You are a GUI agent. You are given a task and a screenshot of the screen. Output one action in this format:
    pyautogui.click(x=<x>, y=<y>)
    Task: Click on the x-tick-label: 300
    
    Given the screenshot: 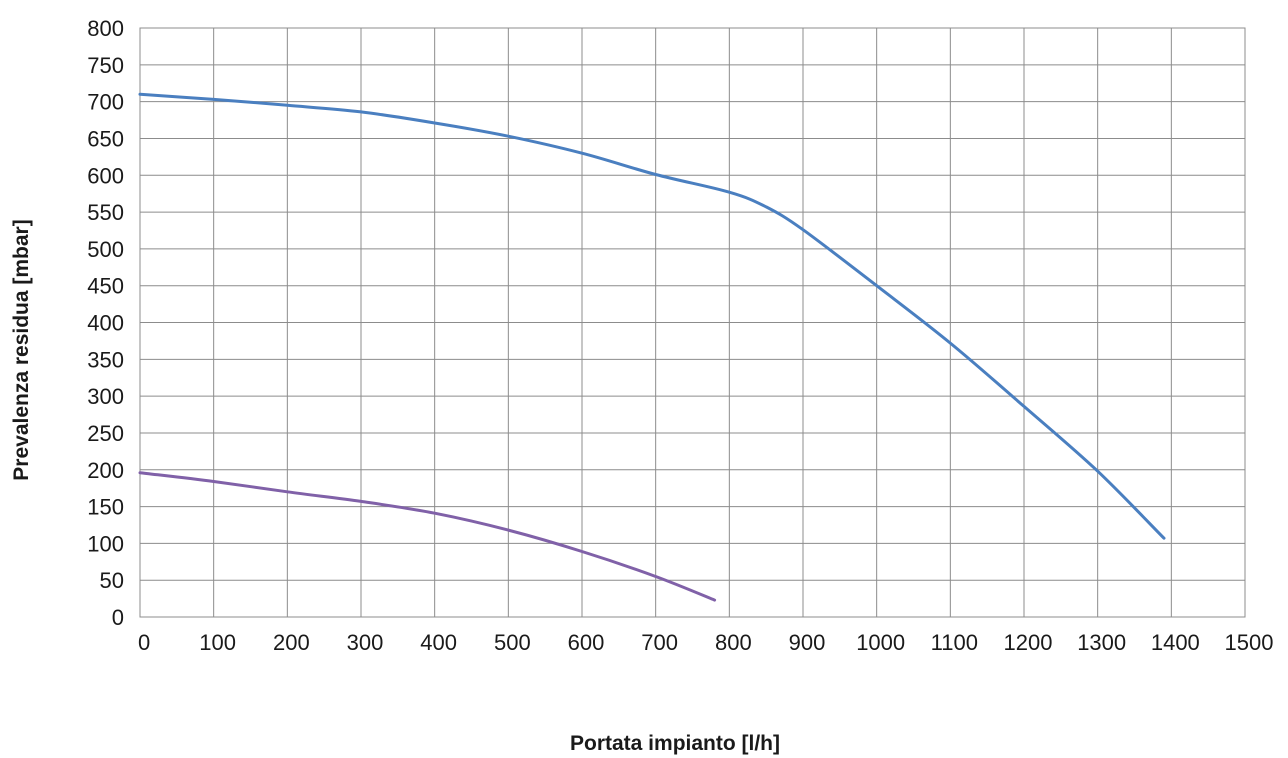 What is the action you would take?
    pyautogui.click(x=365, y=642)
    